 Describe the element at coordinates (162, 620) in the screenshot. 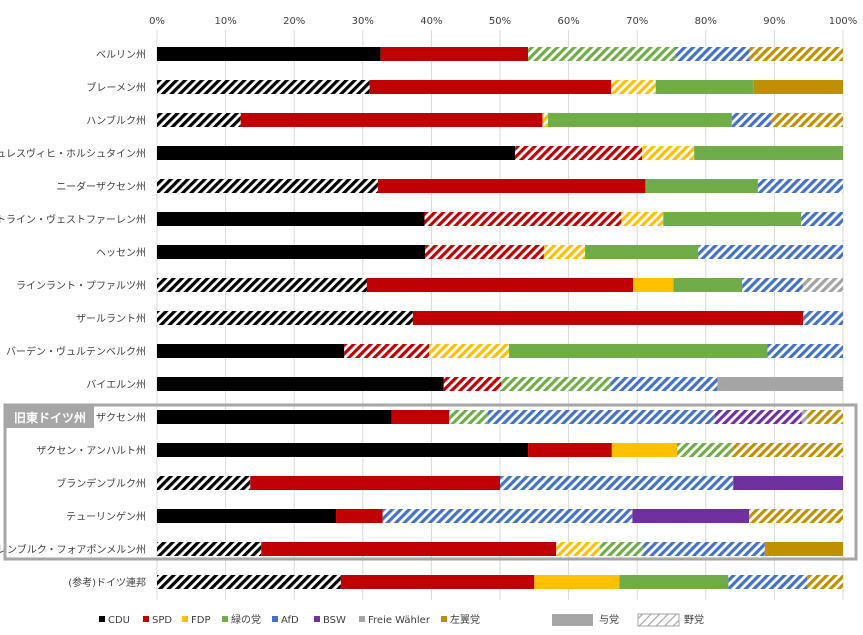

I see `legend-label: SPD` at that location.